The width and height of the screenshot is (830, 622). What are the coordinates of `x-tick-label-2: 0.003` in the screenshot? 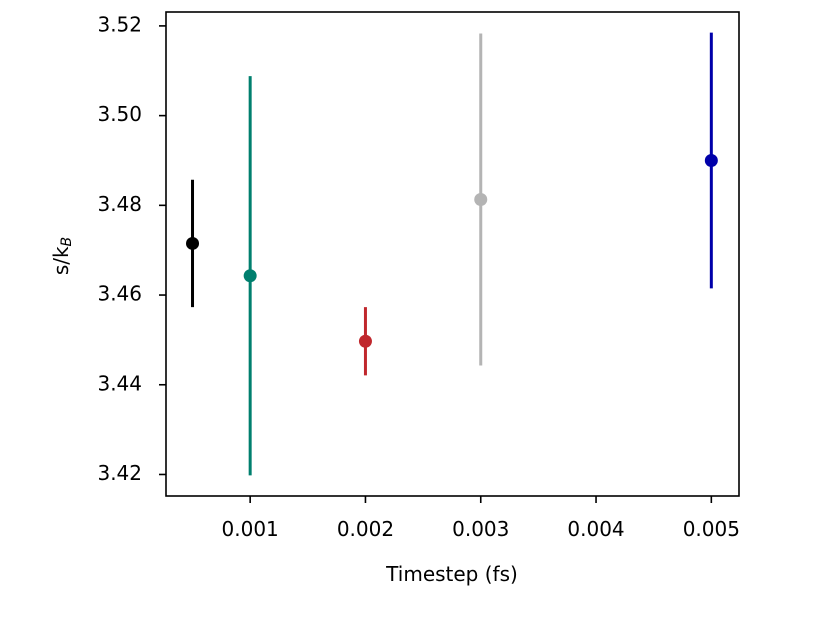 It's located at (480, 529).